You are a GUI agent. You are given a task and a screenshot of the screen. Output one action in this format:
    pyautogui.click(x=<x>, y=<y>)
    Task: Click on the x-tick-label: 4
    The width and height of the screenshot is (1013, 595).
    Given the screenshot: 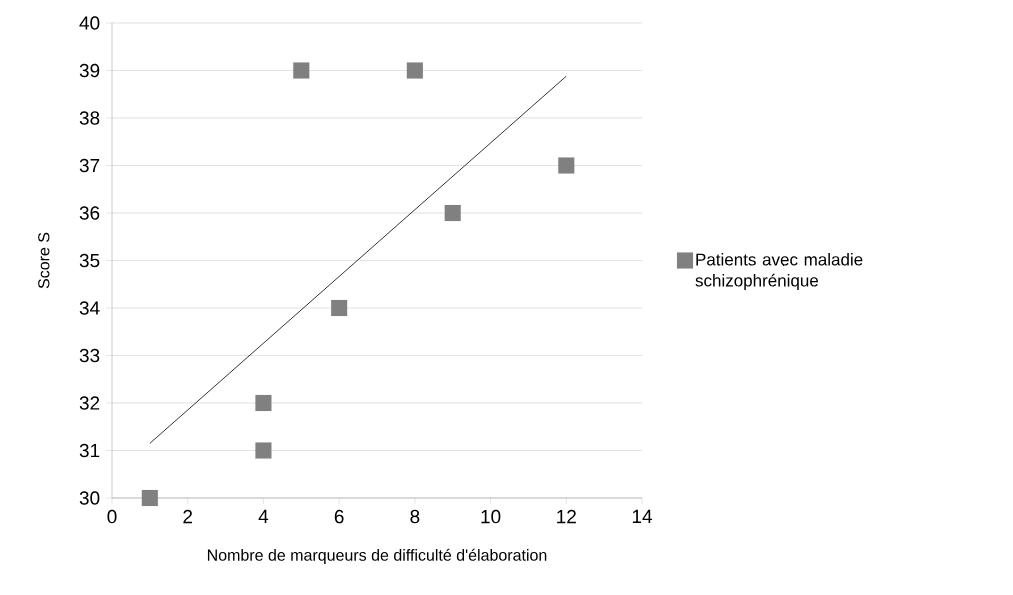 What is the action you would take?
    pyautogui.click(x=263, y=516)
    